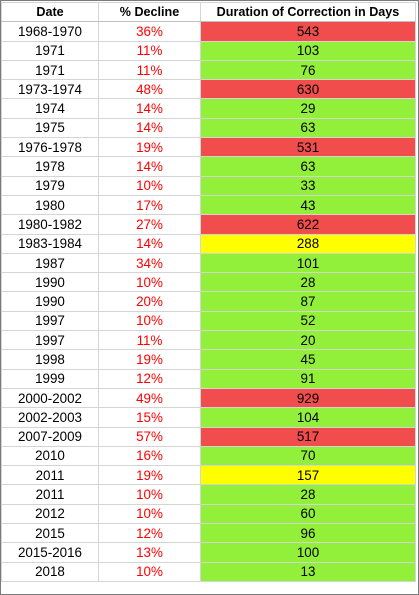  What do you see at coordinates (208, 128) in the screenshot?
I see `table-row: 1975 14% 63` at bounding box center [208, 128].